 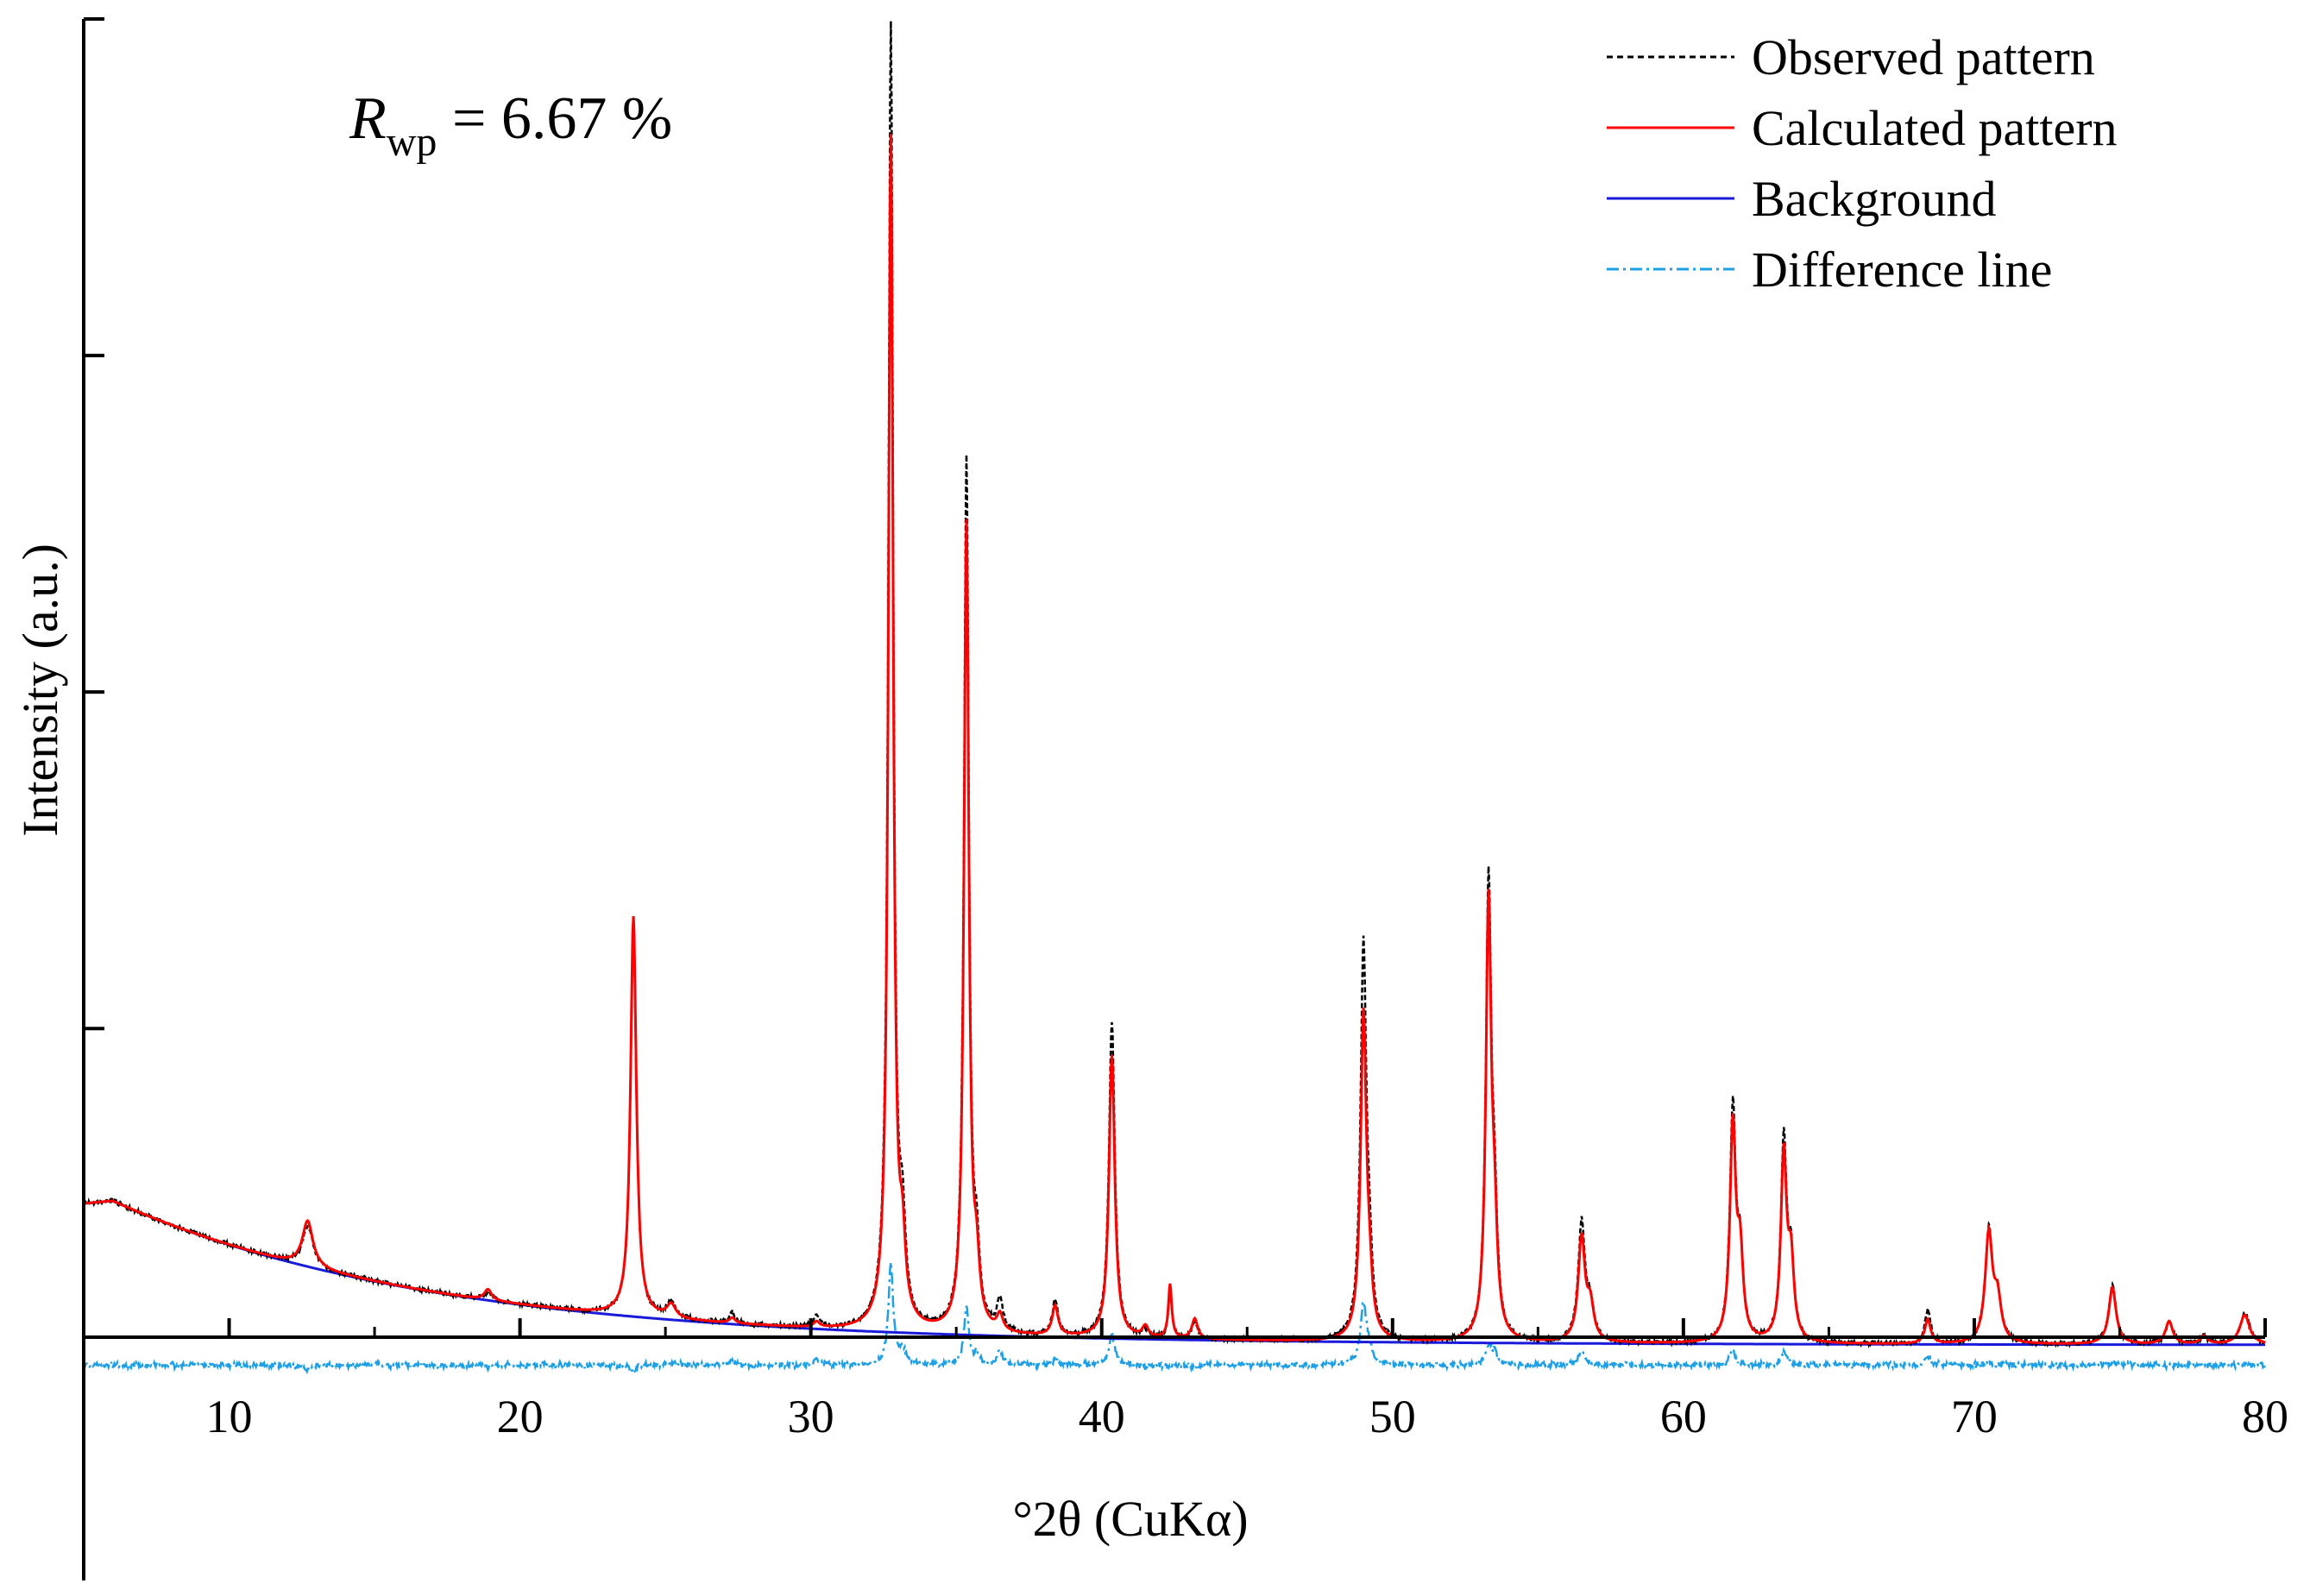 What do you see at coordinates (520, 1416) in the screenshot?
I see `x-tick-label-20: 20` at bounding box center [520, 1416].